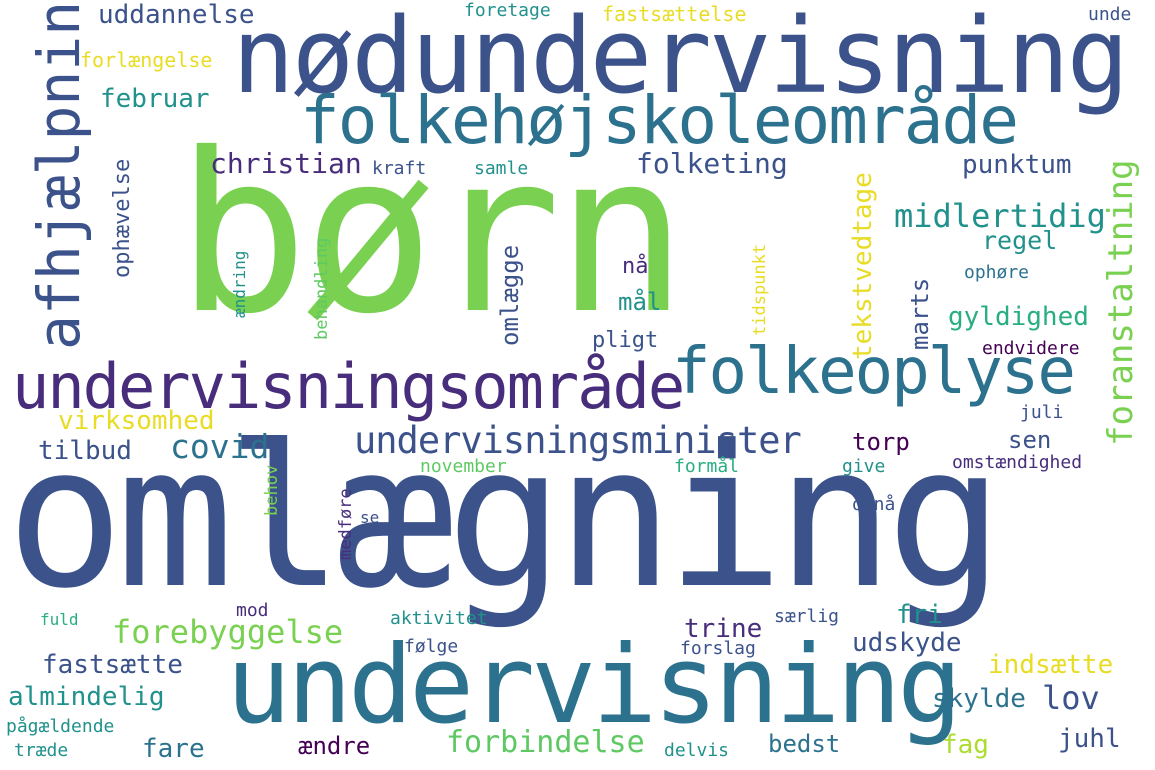  Describe the element at coordinates (41, 750) in the screenshot. I see `word-traede: træde` at that location.